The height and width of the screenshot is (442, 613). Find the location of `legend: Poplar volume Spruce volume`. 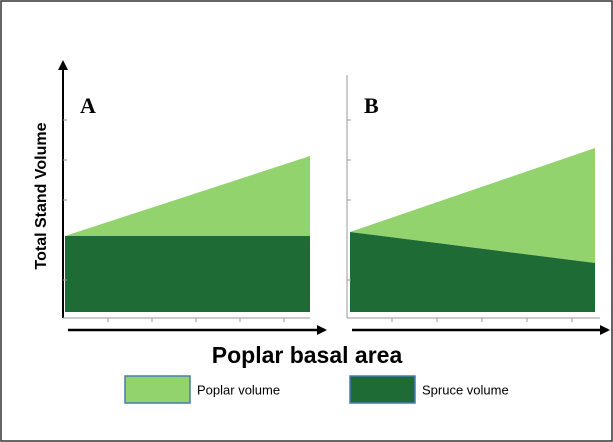

legend: Poplar volume Spruce volume is located at coordinates (316, 389).